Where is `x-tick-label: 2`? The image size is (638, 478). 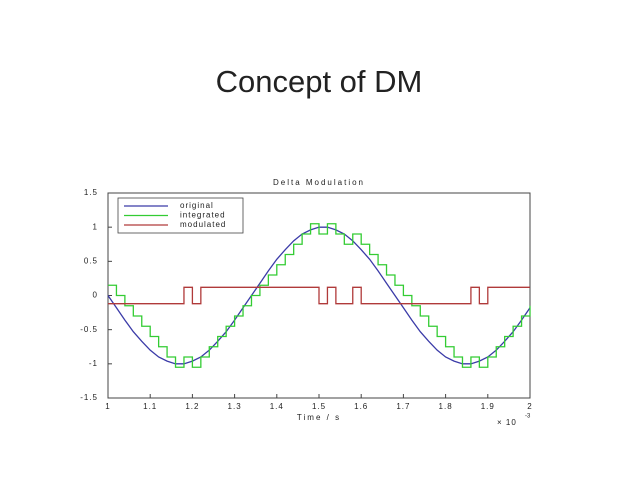
x-tick-label: 2 is located at coordinates (529, 406).